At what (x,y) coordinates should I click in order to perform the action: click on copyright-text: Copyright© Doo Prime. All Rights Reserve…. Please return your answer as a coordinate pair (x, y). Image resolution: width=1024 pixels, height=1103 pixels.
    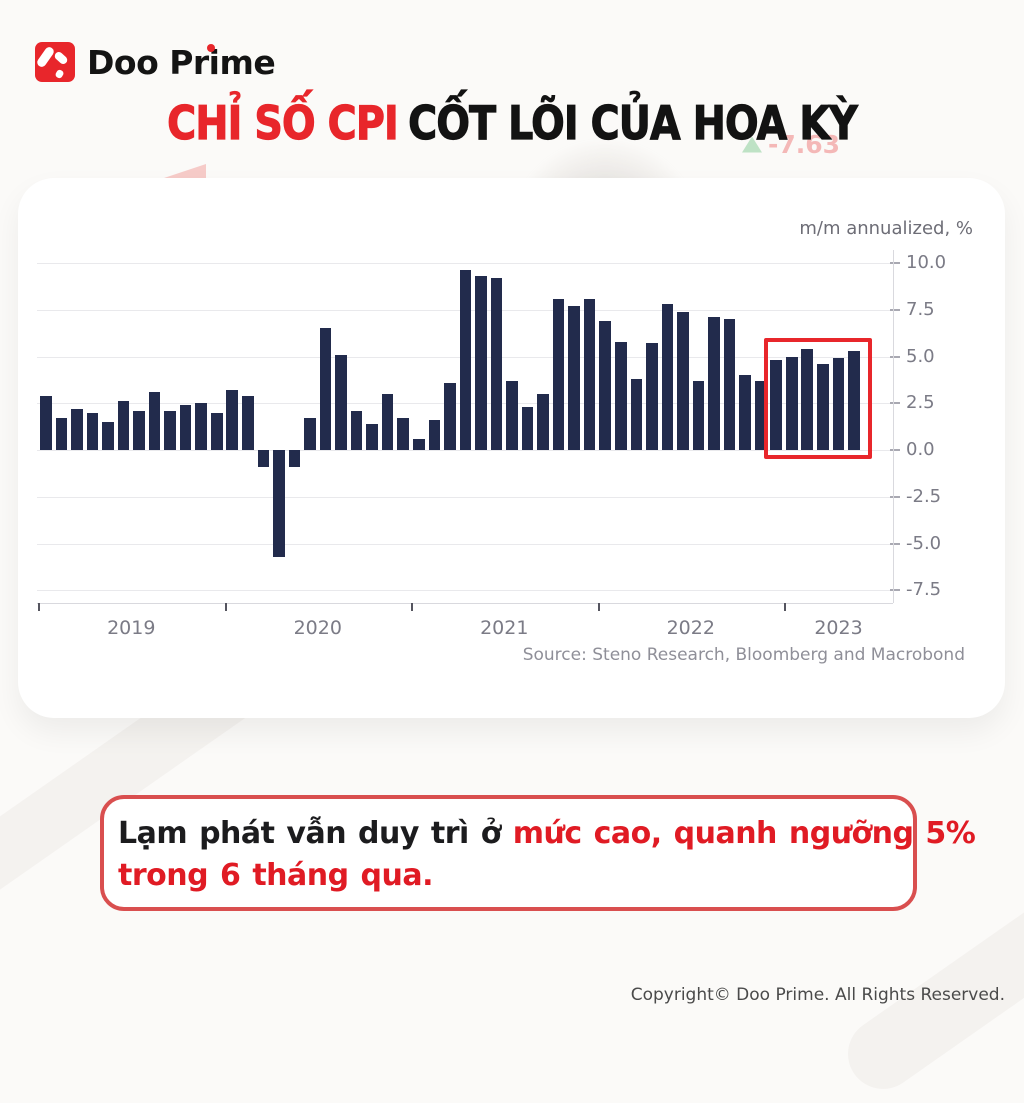
    Looking at the image, I should click on (817, 995).